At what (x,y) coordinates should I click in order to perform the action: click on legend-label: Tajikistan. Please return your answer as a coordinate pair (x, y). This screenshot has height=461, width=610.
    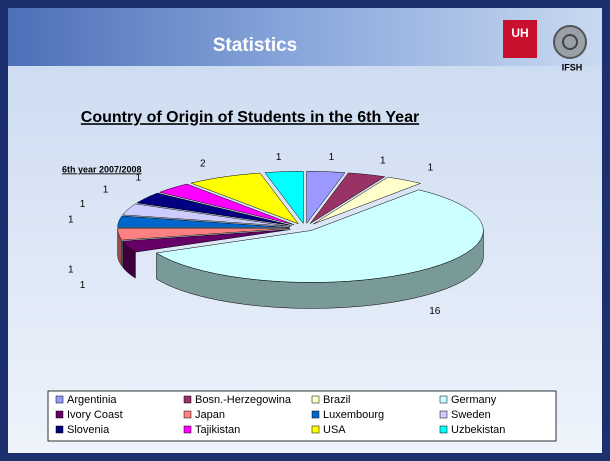
    Looking at the image, I should click on (217, 430).